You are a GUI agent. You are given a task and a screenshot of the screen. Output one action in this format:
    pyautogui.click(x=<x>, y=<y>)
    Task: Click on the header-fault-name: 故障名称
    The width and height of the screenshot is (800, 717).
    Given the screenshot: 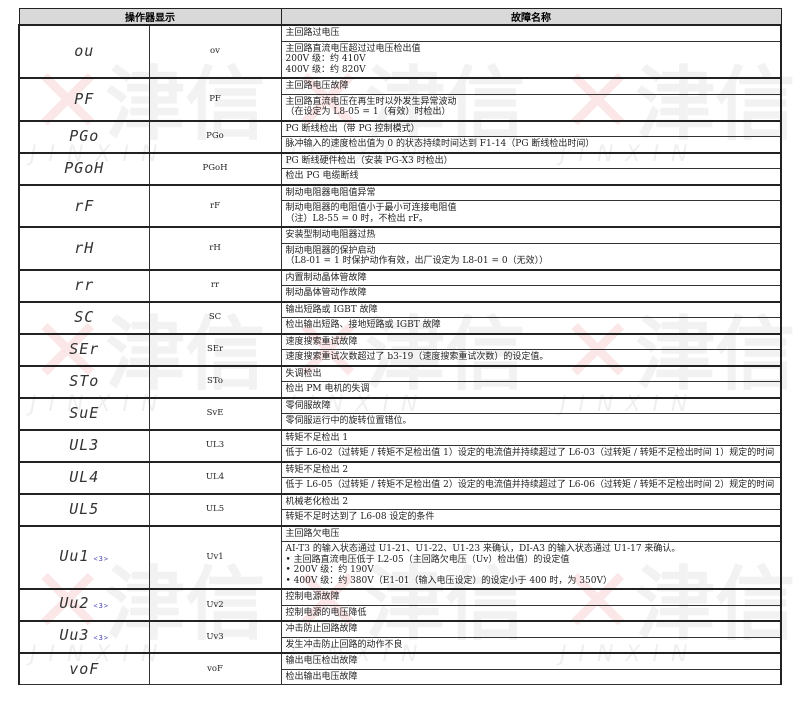 What is the action you would take?
    pyautogui.click(x=531, y=17)
    